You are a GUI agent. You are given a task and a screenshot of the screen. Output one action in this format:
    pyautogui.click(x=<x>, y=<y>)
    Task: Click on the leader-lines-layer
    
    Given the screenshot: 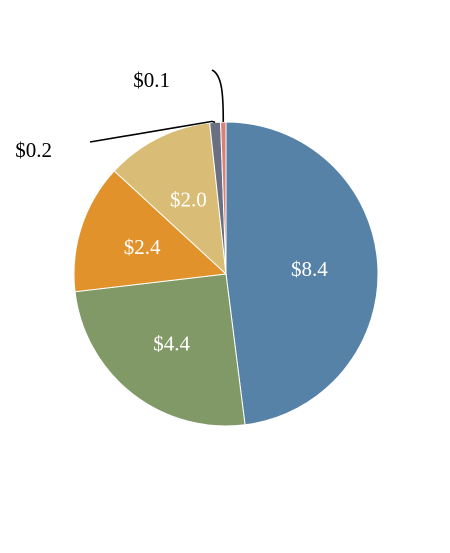 What is the action you would take?
    pyautogui.click(x=157, y=106)
    